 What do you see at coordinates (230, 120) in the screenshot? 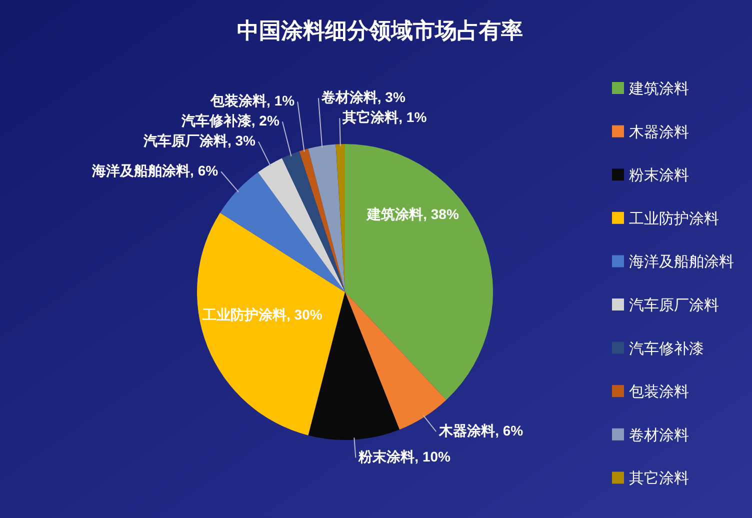
I see `data-label: 汽车修补漆, 2%` at bounding box center [230, 120].